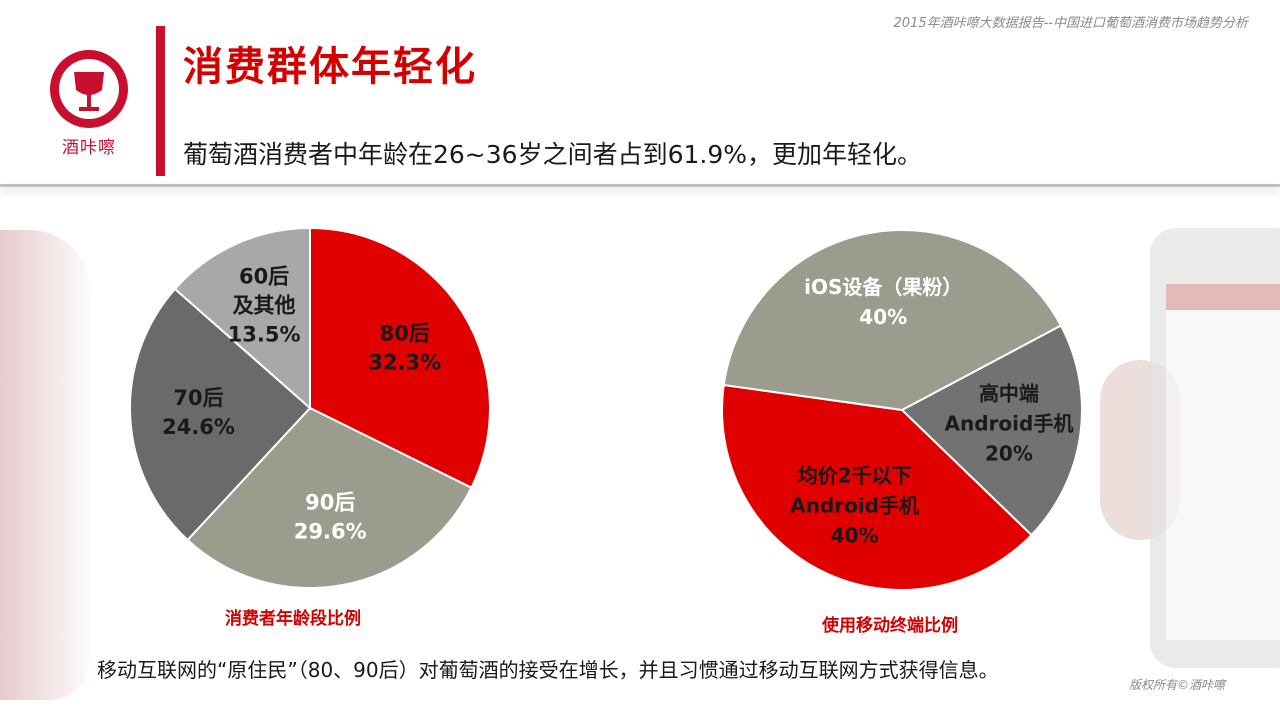 The width and height of the screenshot is (1280, 720). Describe the element at coordinates (160, 101) in the screenshot. I see `title-accent-bar` at that location.